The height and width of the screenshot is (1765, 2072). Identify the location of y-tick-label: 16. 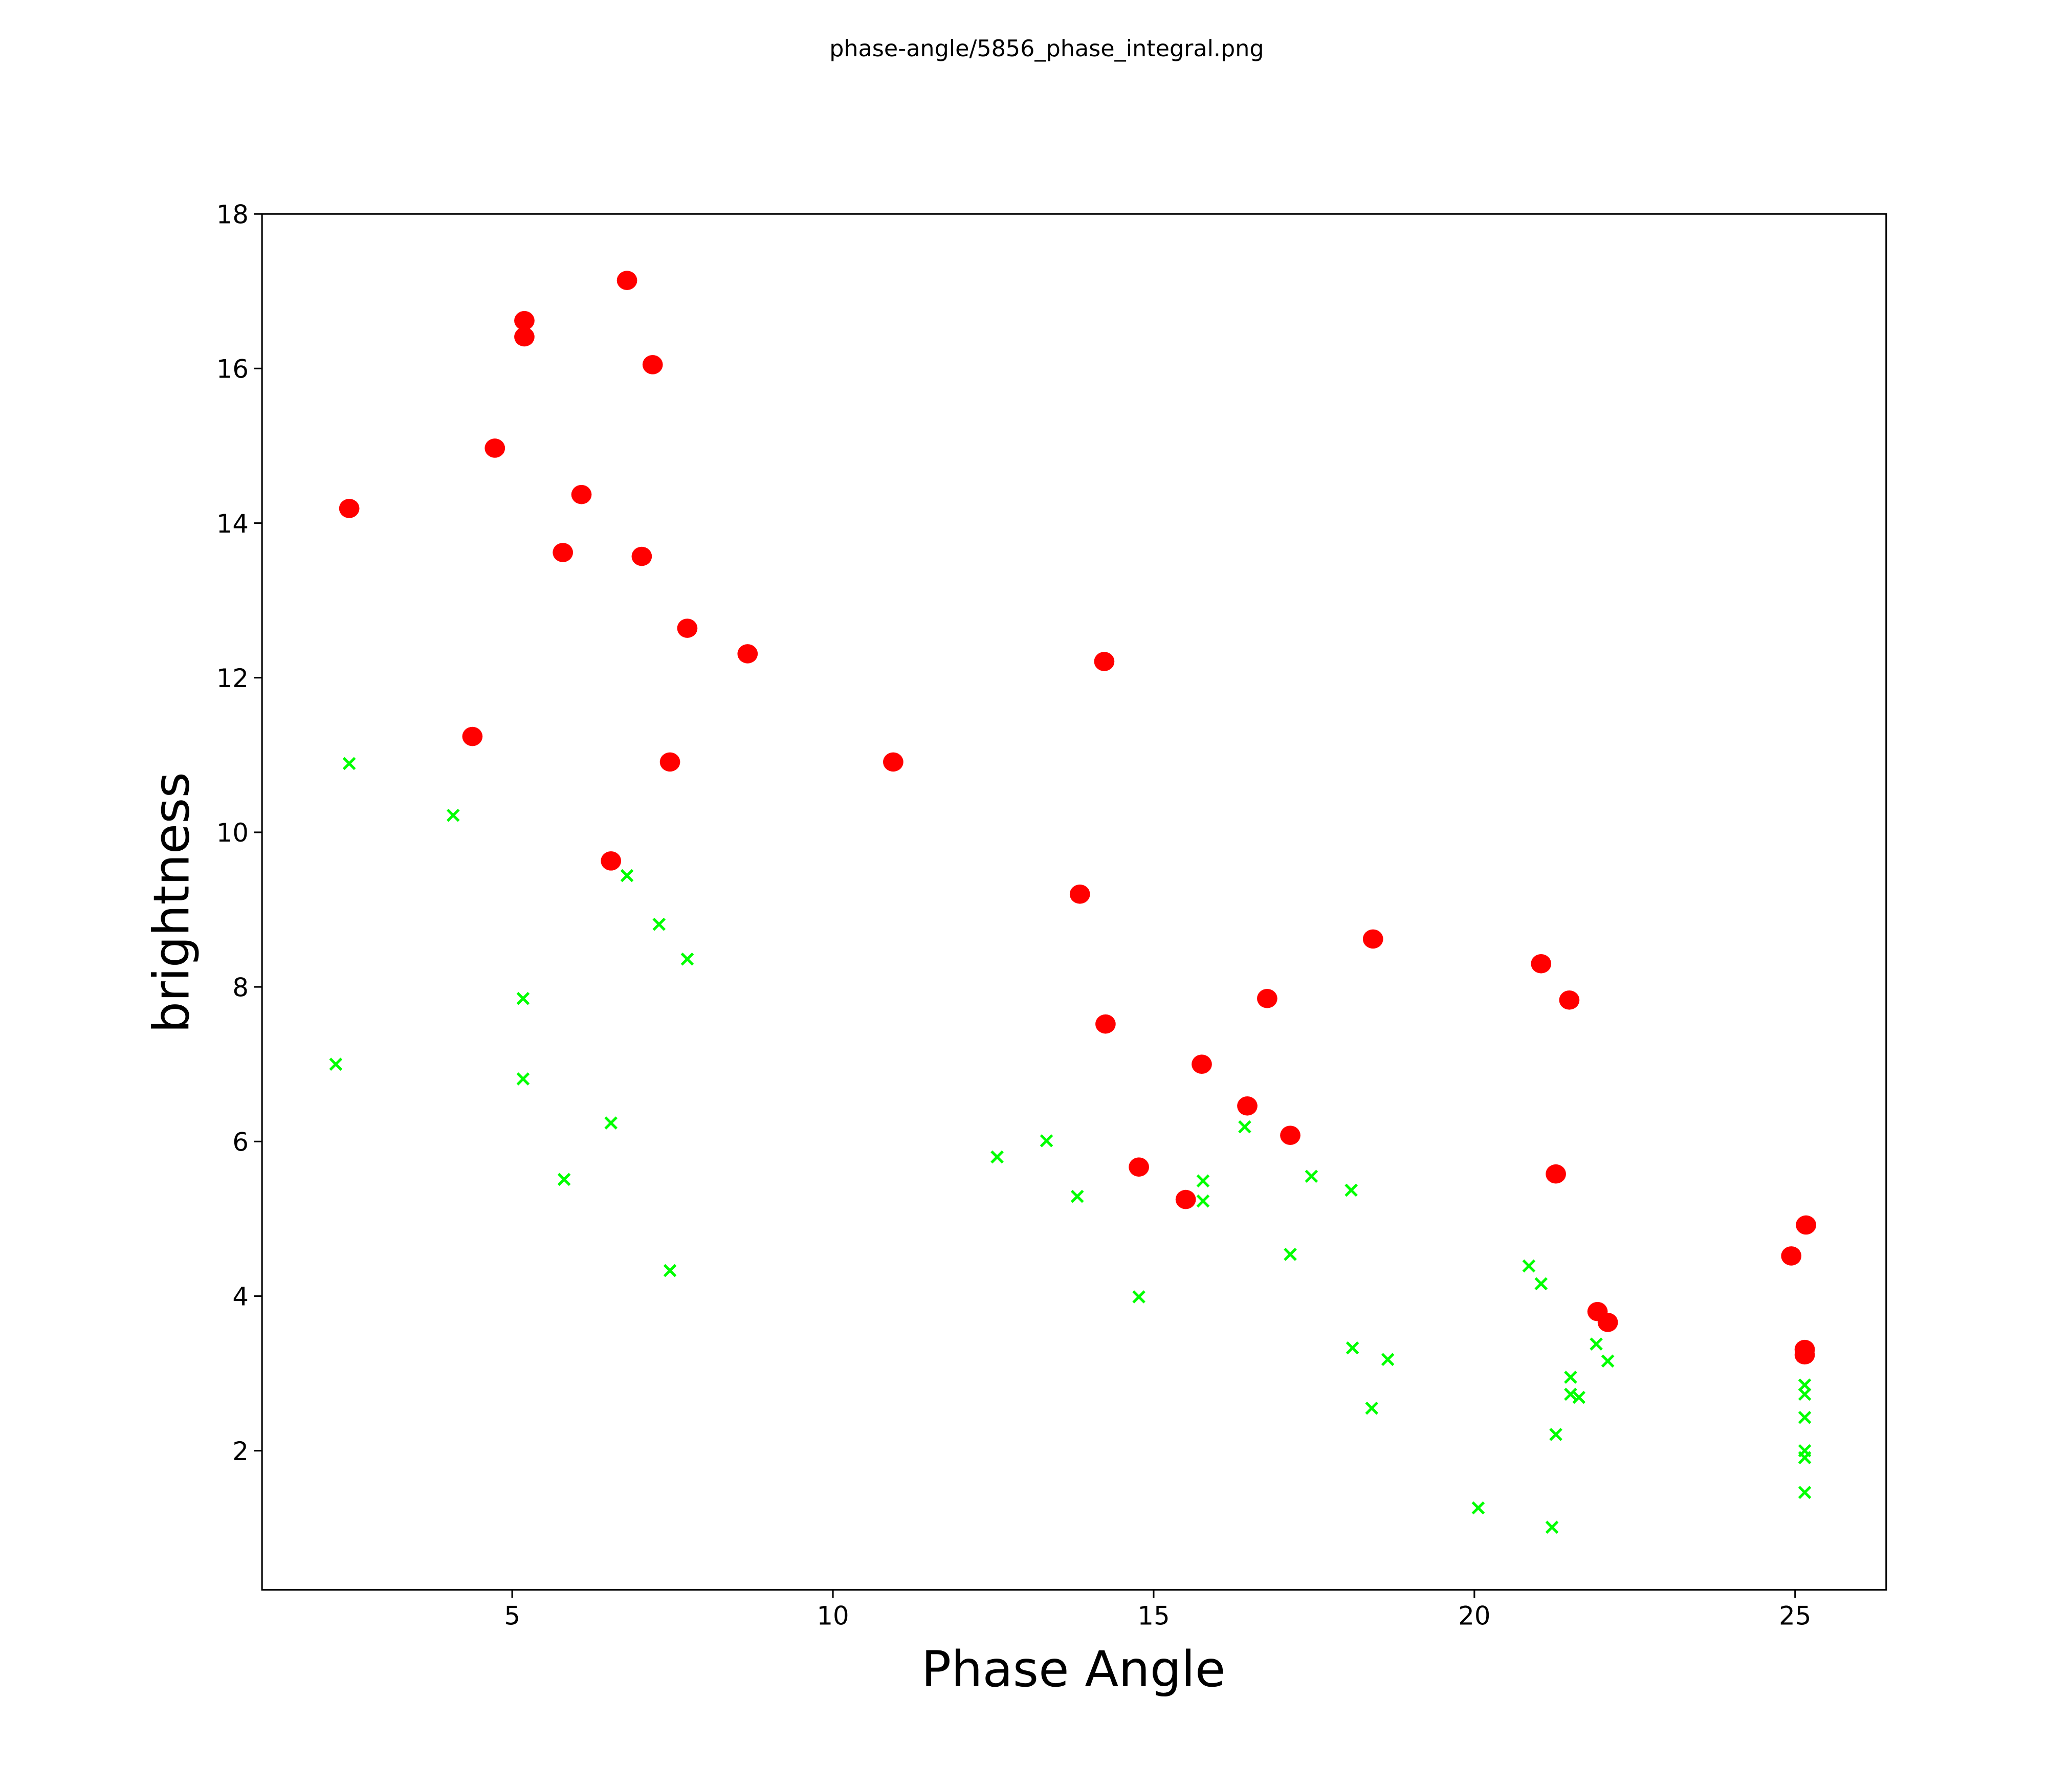
(232, 370).